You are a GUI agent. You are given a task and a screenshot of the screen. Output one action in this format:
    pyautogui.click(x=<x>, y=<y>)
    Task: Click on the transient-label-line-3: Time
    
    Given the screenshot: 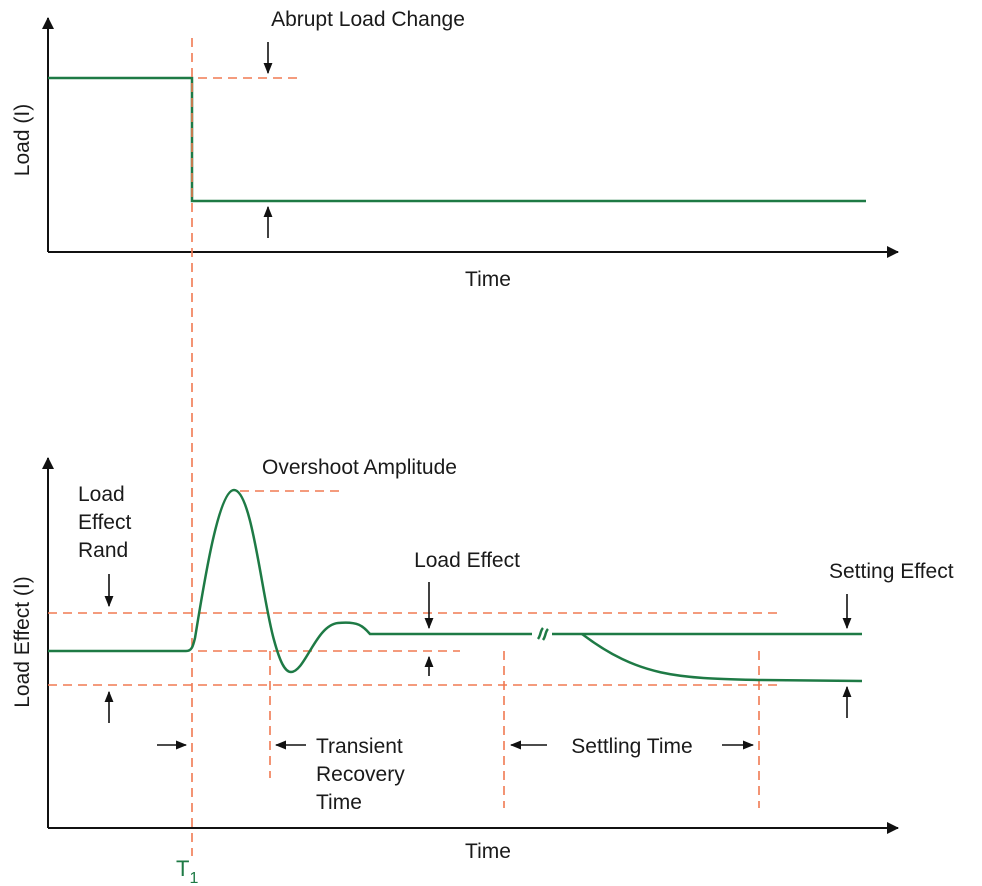 What is the action you would take?
    pyautogui.click(x=339, y=802)
    